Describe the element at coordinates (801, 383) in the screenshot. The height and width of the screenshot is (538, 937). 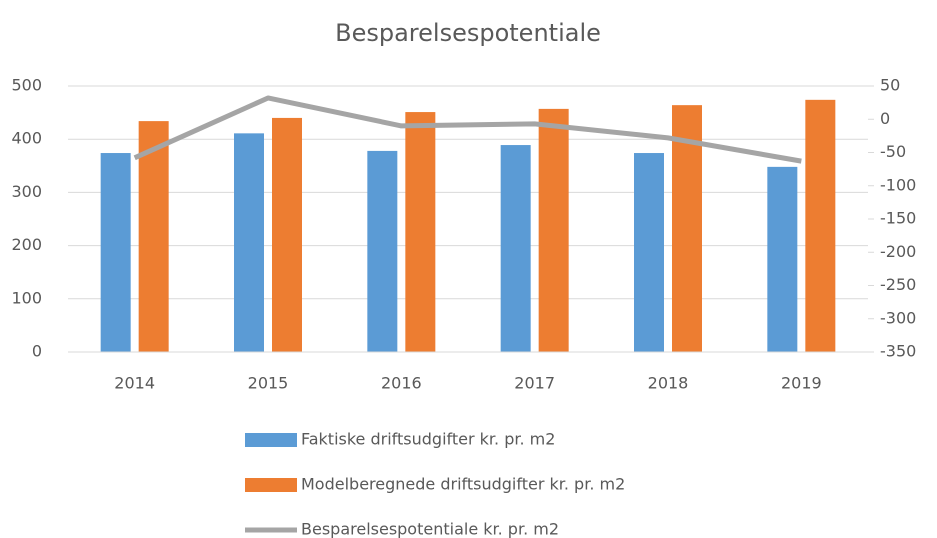
I see `x-tick-label: 2019` at that location.